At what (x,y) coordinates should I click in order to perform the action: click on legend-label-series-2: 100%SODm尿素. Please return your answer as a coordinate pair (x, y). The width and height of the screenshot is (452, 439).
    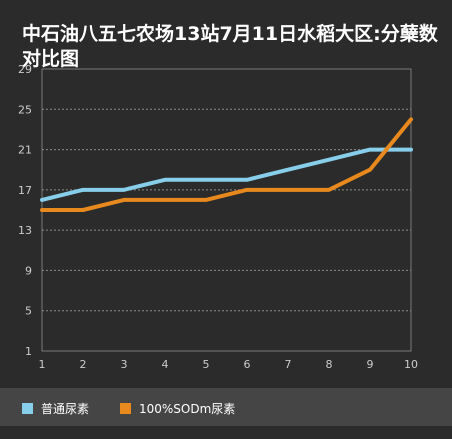
    Looking at the image, I should click on (187, 408).